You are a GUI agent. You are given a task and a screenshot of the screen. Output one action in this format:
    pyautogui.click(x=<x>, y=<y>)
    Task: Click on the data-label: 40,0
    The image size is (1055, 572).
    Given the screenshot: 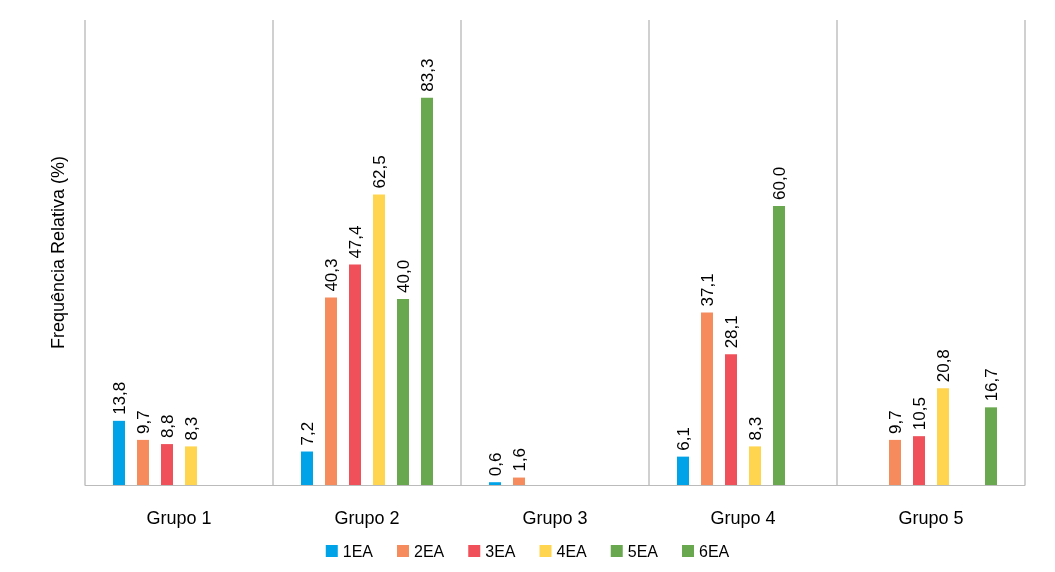 What is the action you would take?
    pyautogui.click(x=403, y=276)
    